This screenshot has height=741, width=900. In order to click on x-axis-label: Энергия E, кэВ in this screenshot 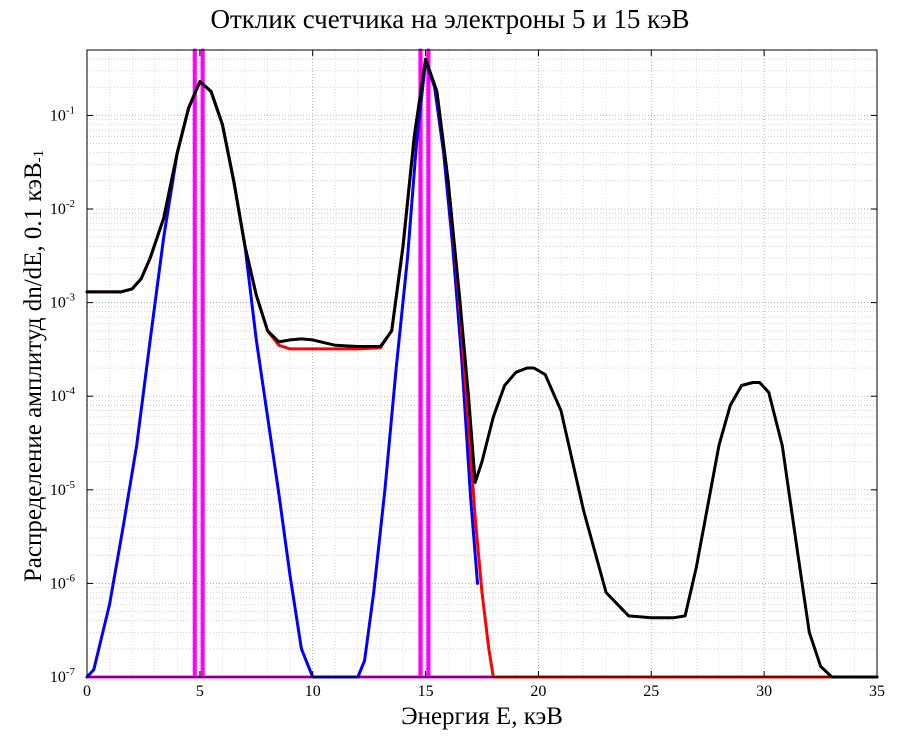, I will do `click(482, 716)`.